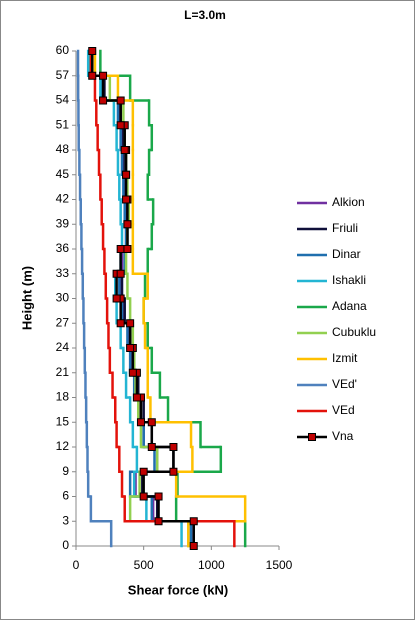  Describe the element at coordinates (63, 174) in the screenshot. I see `y-tick-label: 45` at that location.